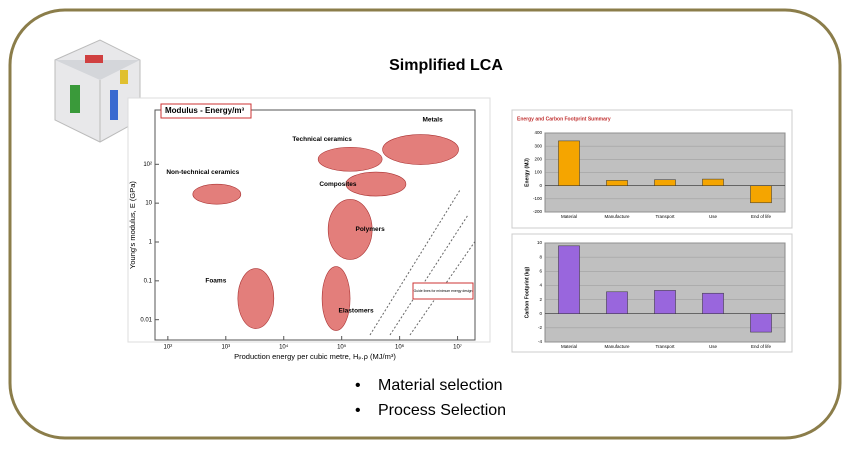  I want to click on y-tick-label: 300, so click(538, 145).